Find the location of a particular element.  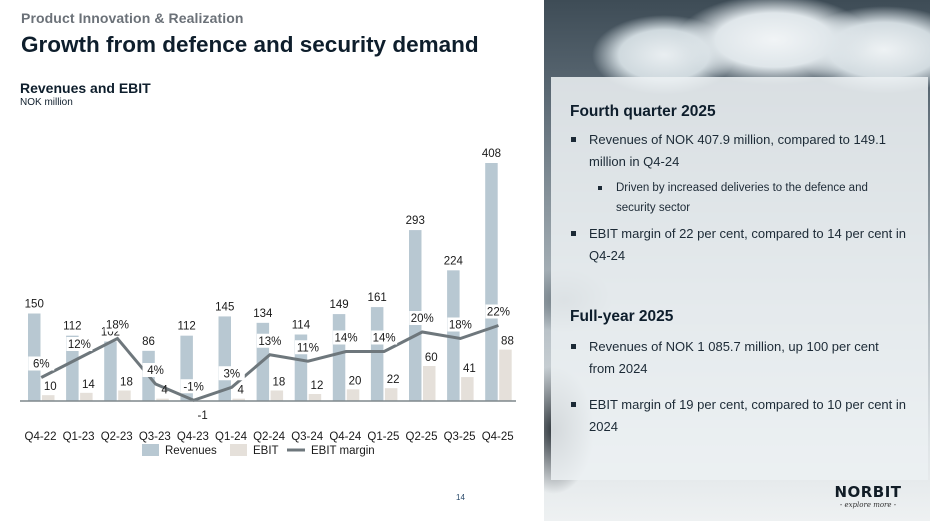

ebit-margin-data-label: 14% is located at coordinates (384, 337).